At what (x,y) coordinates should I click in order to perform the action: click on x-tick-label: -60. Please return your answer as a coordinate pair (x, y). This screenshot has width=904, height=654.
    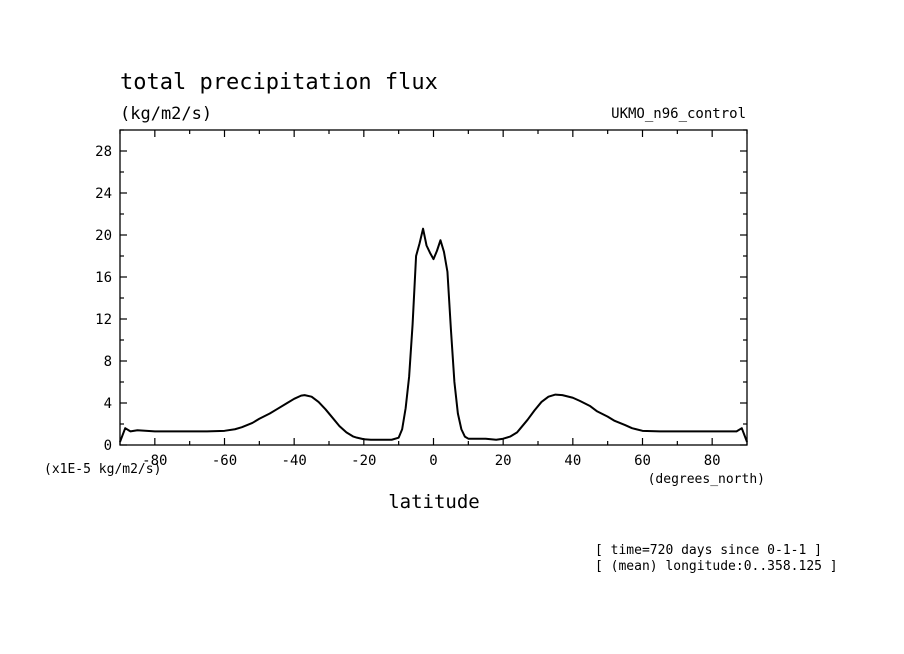
    Looking at the image, I should click on (224, 461).